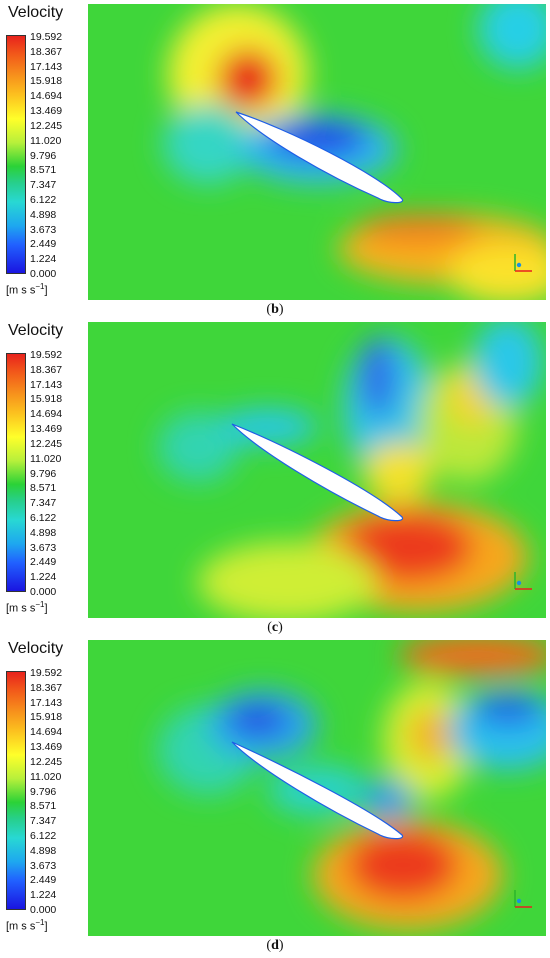  Describe the element at coordinates (275, 945) in the screenshot. I see `caption-d: (d)` at that location.